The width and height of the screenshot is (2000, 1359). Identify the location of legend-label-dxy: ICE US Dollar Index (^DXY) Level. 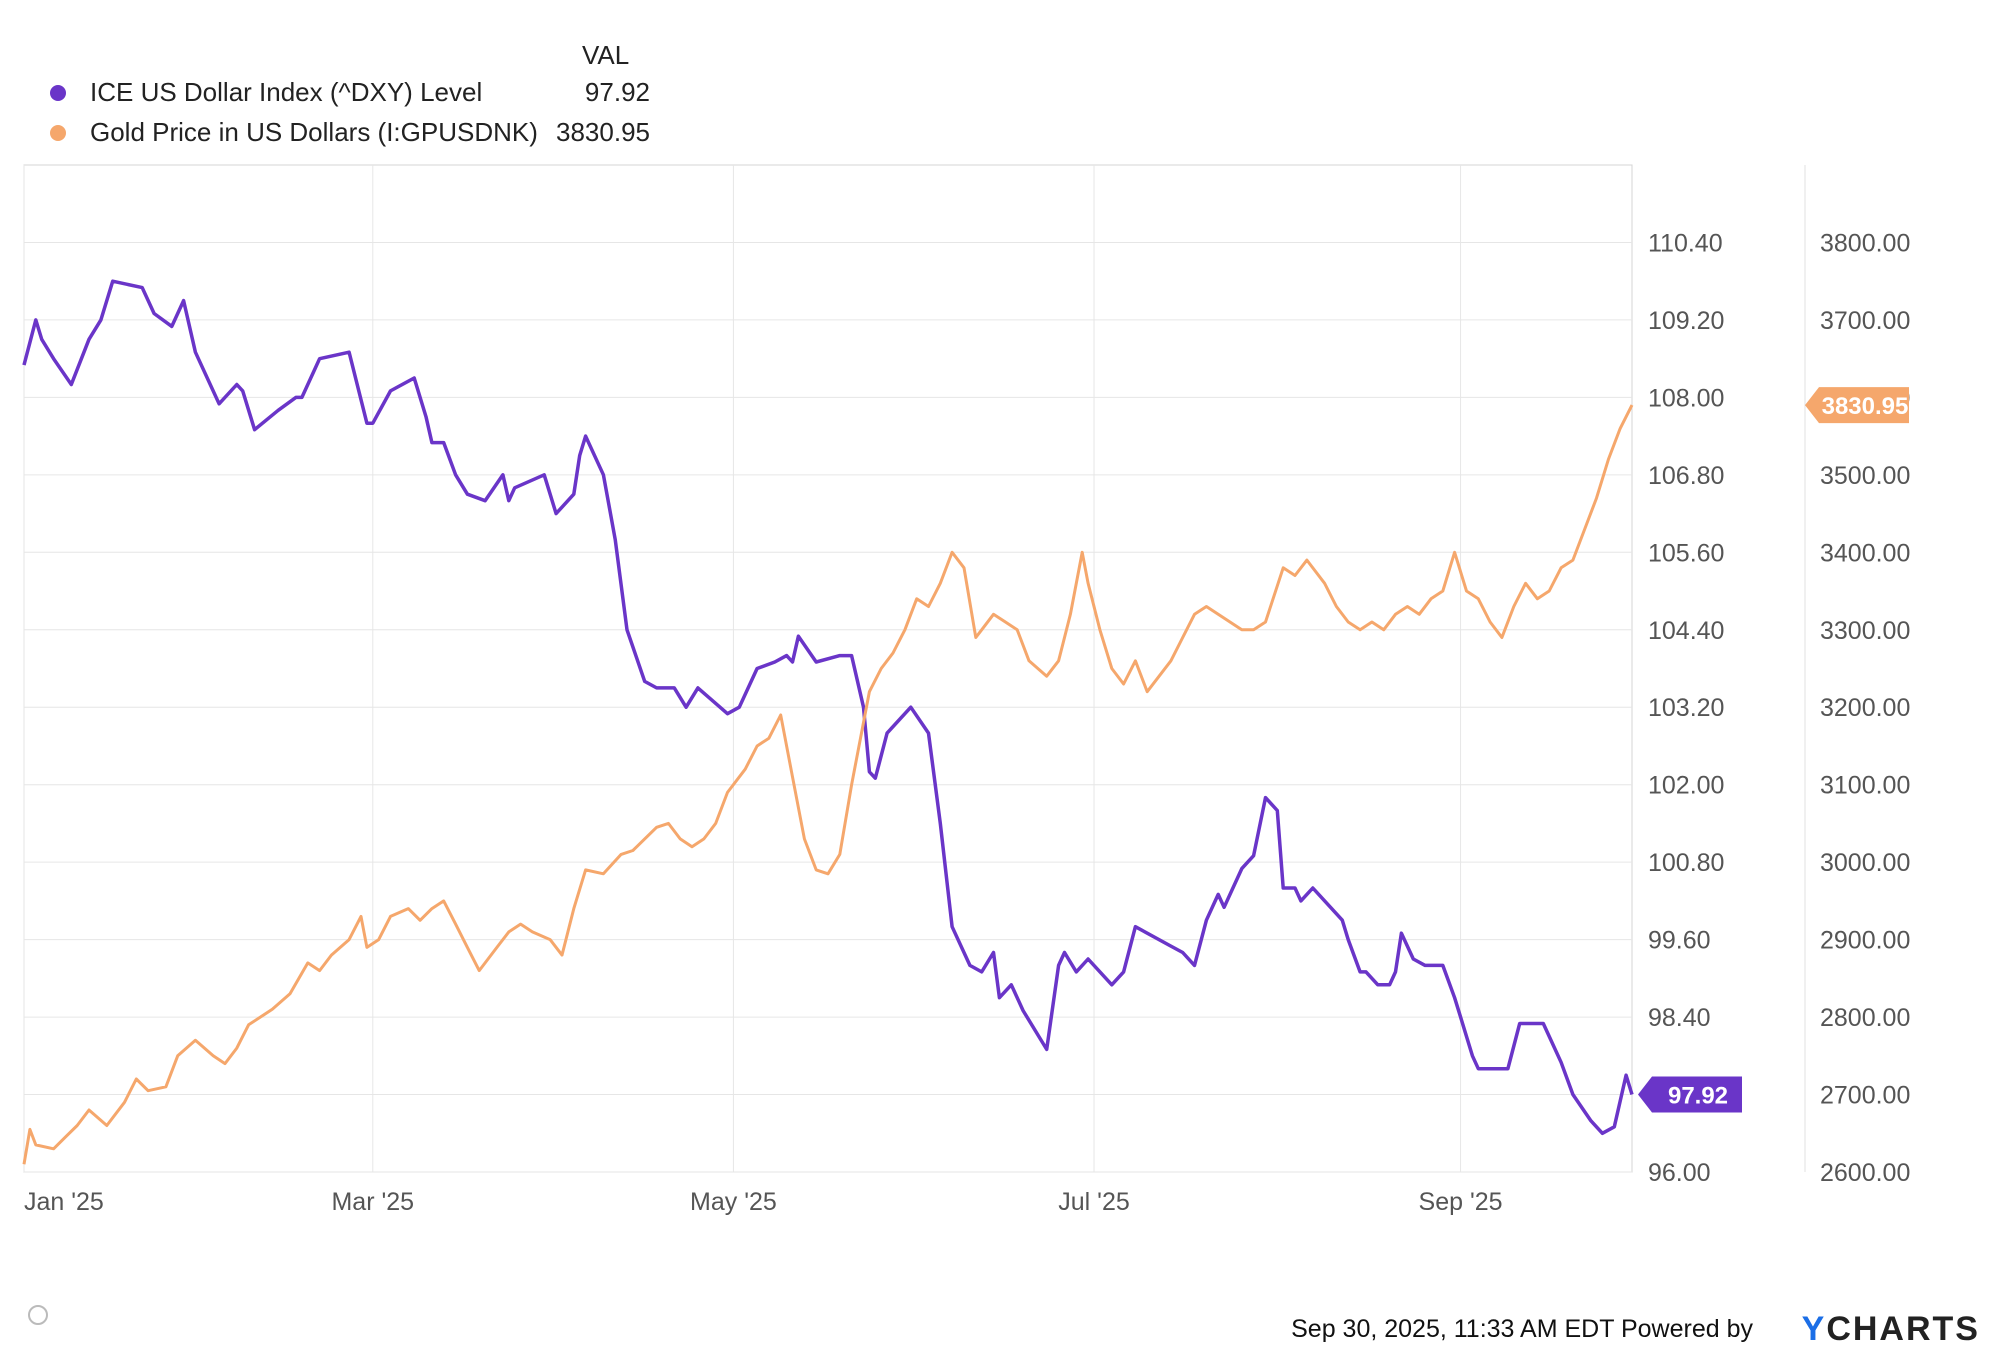
(286, 92).